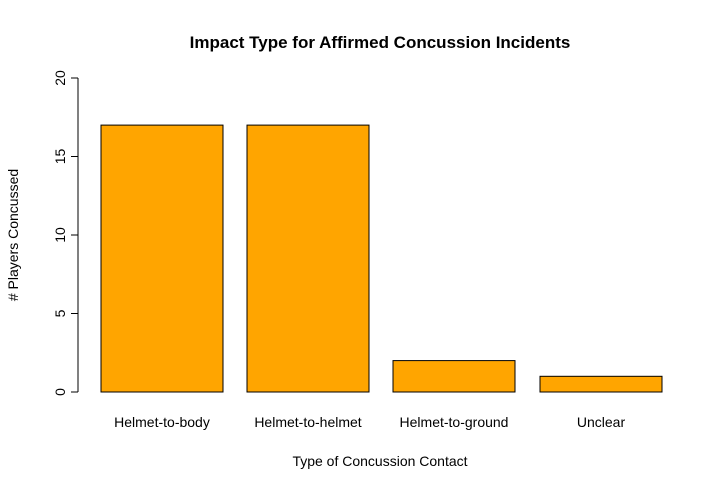 This screenshot has height=490, width=725. I want to click on y-tick-label: 20, so click(60, 78).